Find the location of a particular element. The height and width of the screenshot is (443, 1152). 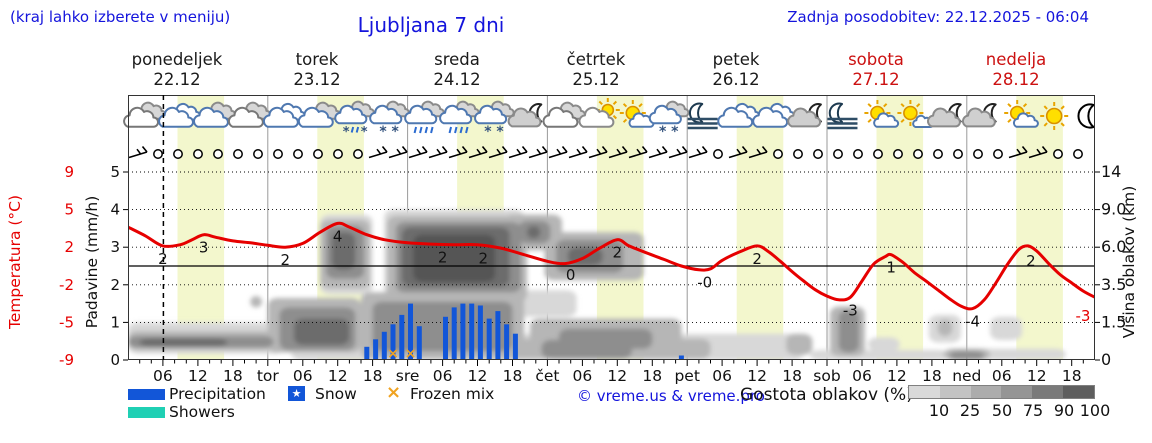

day-date: 25.12 is located at coordinates (596, 79).